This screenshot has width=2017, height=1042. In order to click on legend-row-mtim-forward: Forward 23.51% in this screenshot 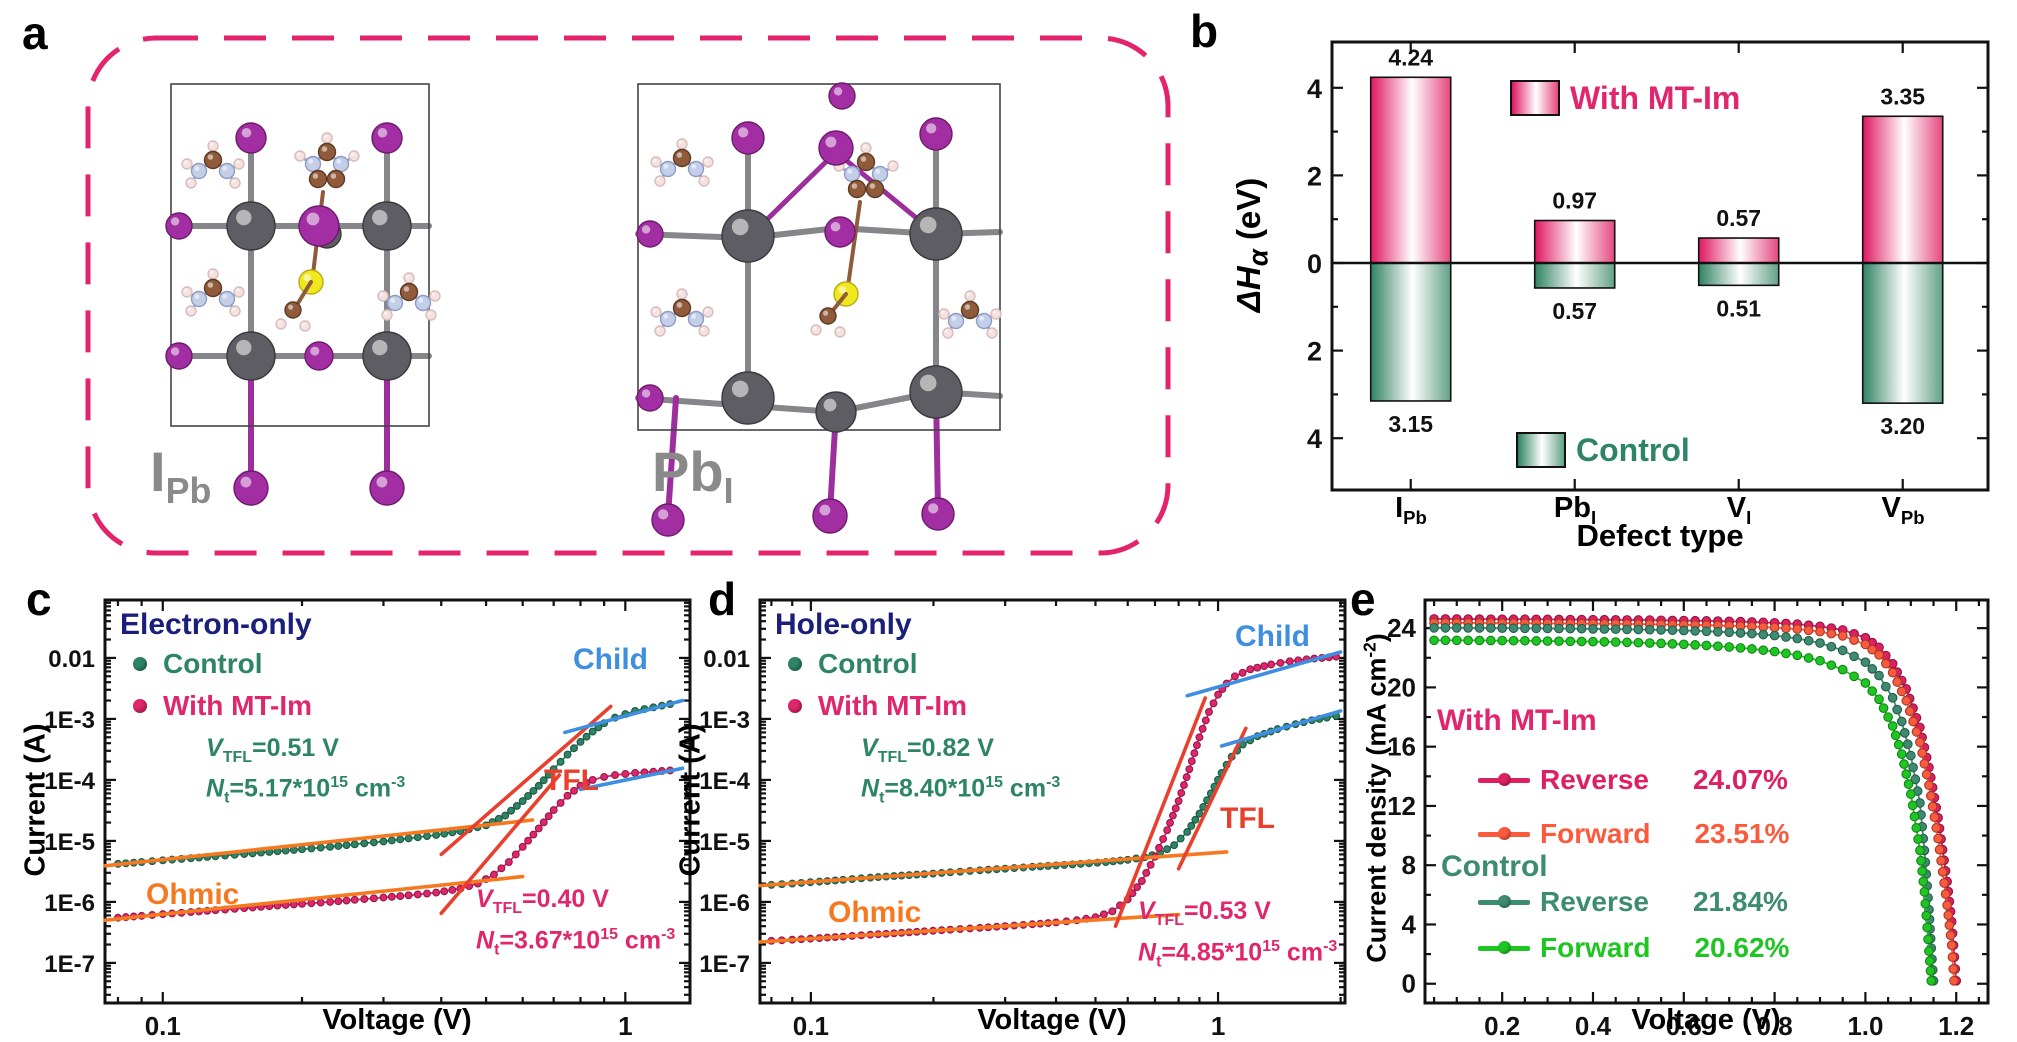, I will do `click(1633, 834)`.